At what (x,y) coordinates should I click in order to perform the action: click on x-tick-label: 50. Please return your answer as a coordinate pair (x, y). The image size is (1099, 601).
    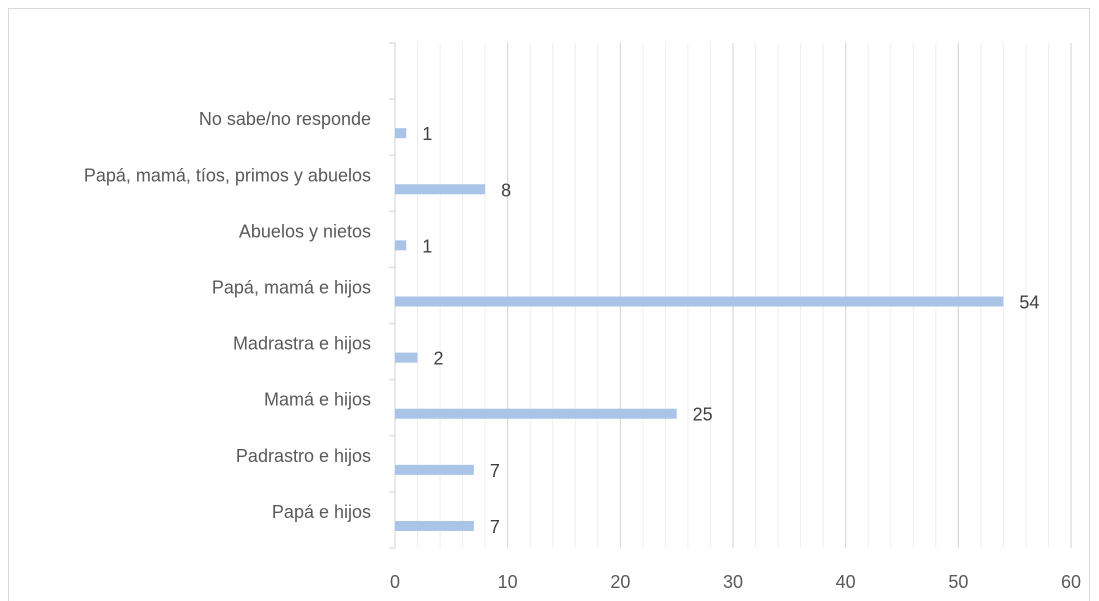
    Looking at the image, I should click on (958, 582).